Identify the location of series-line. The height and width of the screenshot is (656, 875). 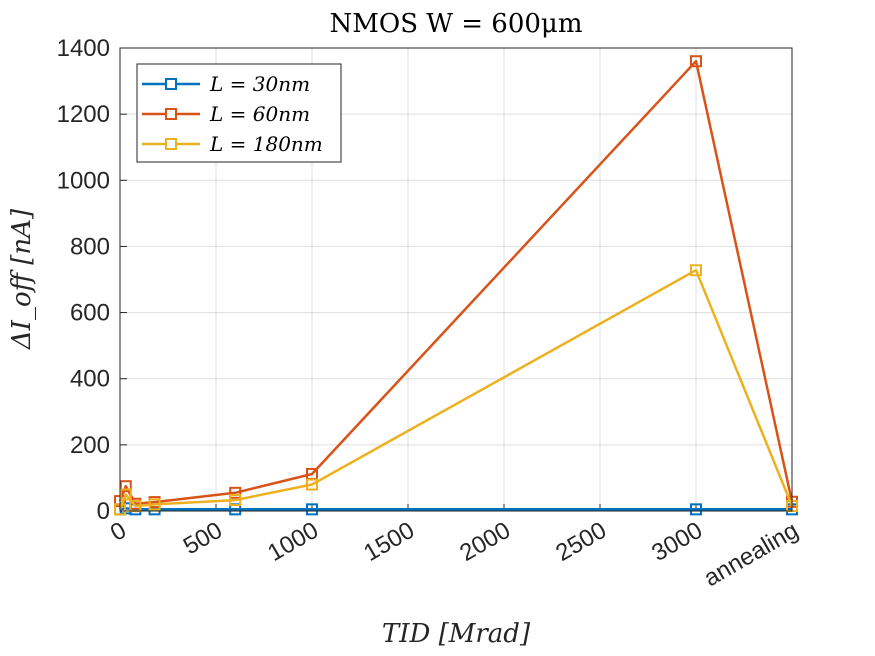
(455, 509).